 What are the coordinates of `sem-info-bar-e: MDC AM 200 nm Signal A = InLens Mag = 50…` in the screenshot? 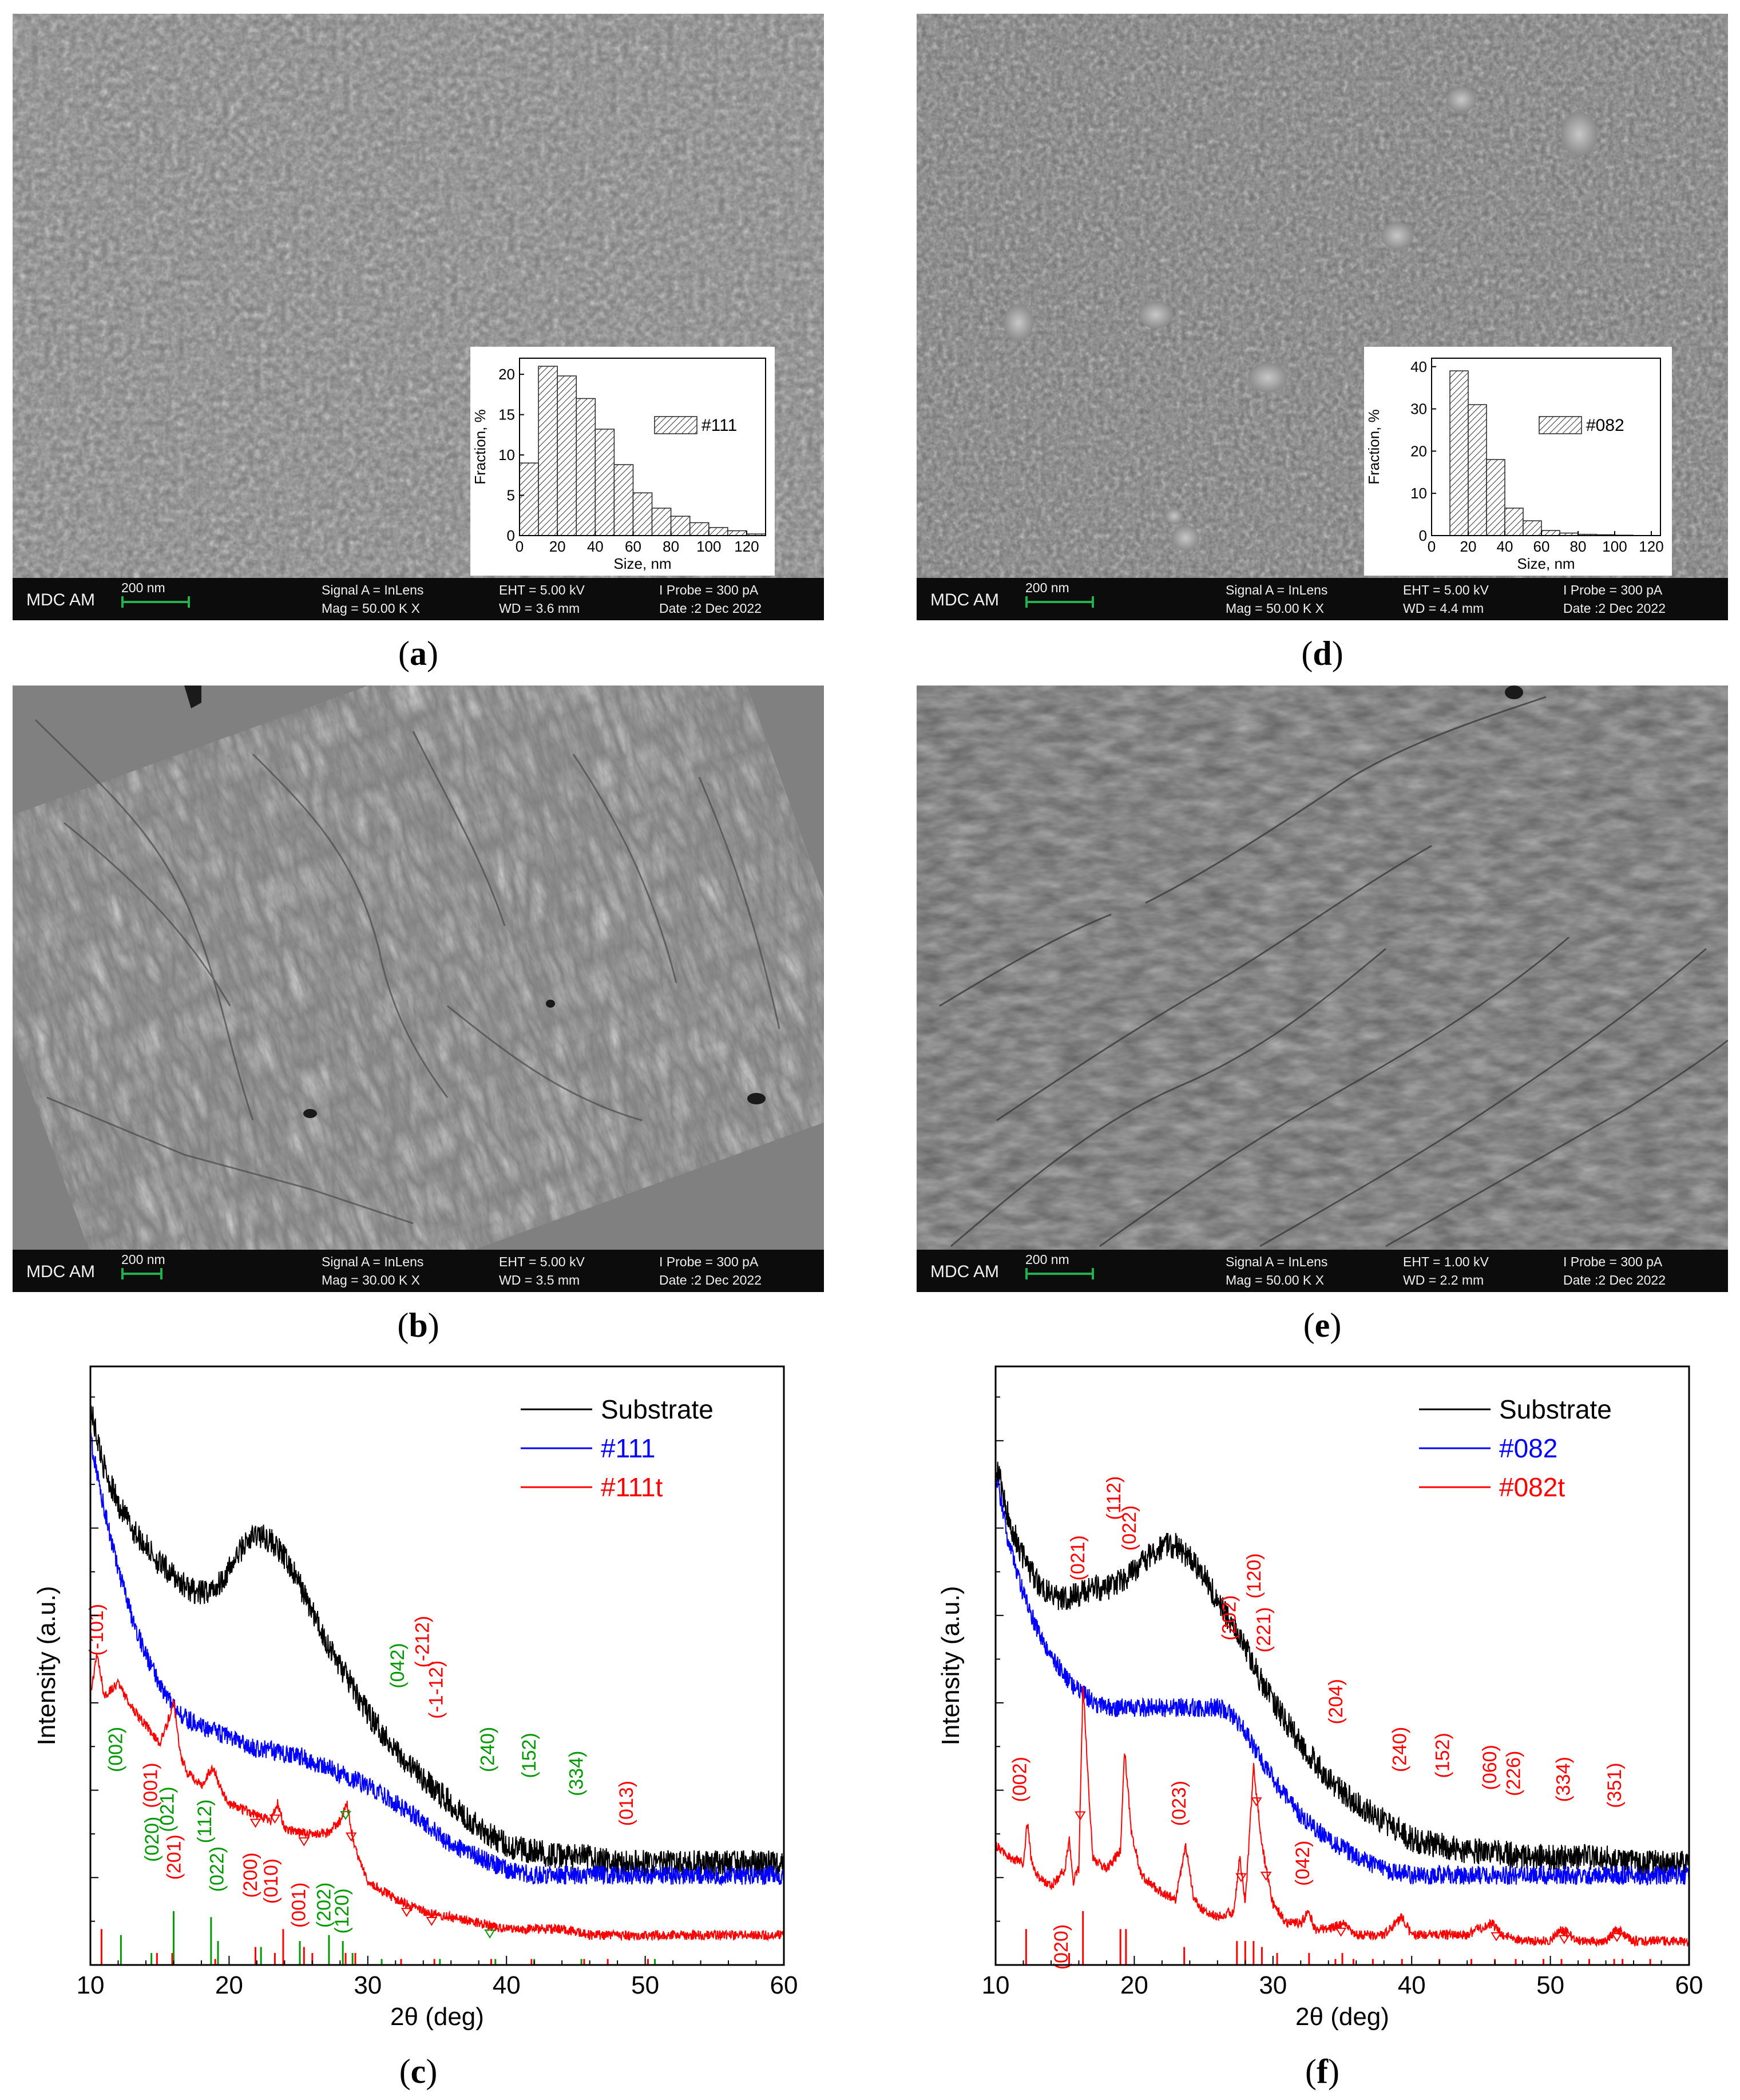 It's located at (1323, 1271).